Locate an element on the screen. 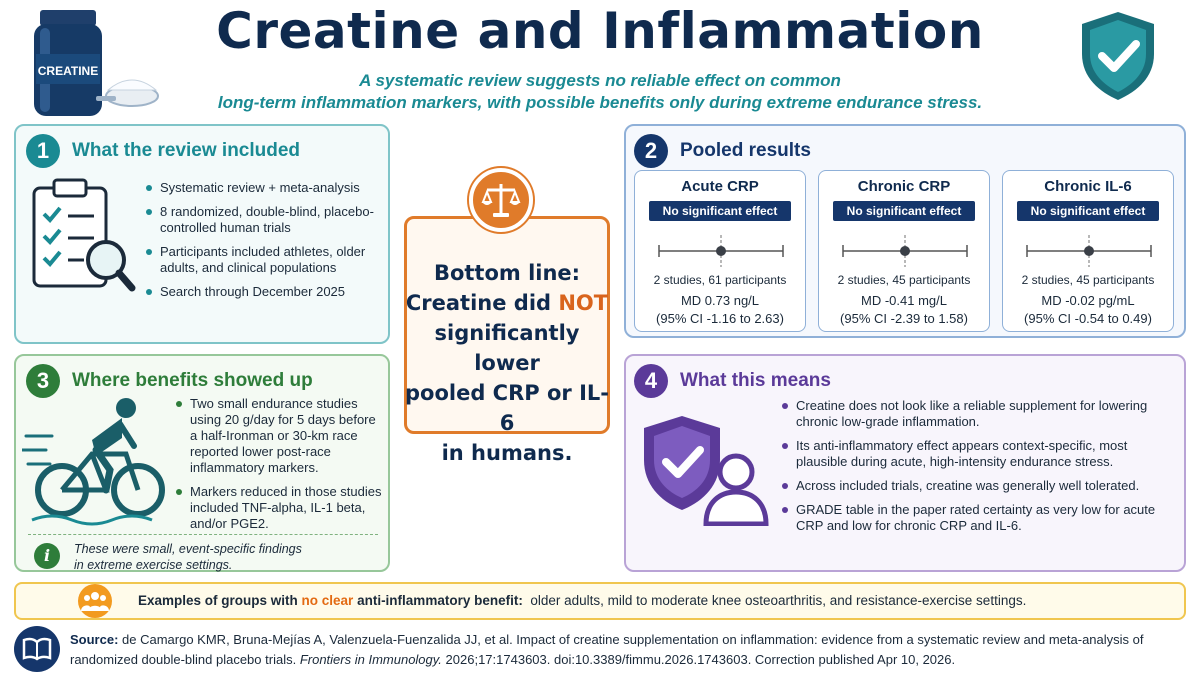 This screenshot has height=675, width=1200. scale-badge is located at coordinates (501, 200).